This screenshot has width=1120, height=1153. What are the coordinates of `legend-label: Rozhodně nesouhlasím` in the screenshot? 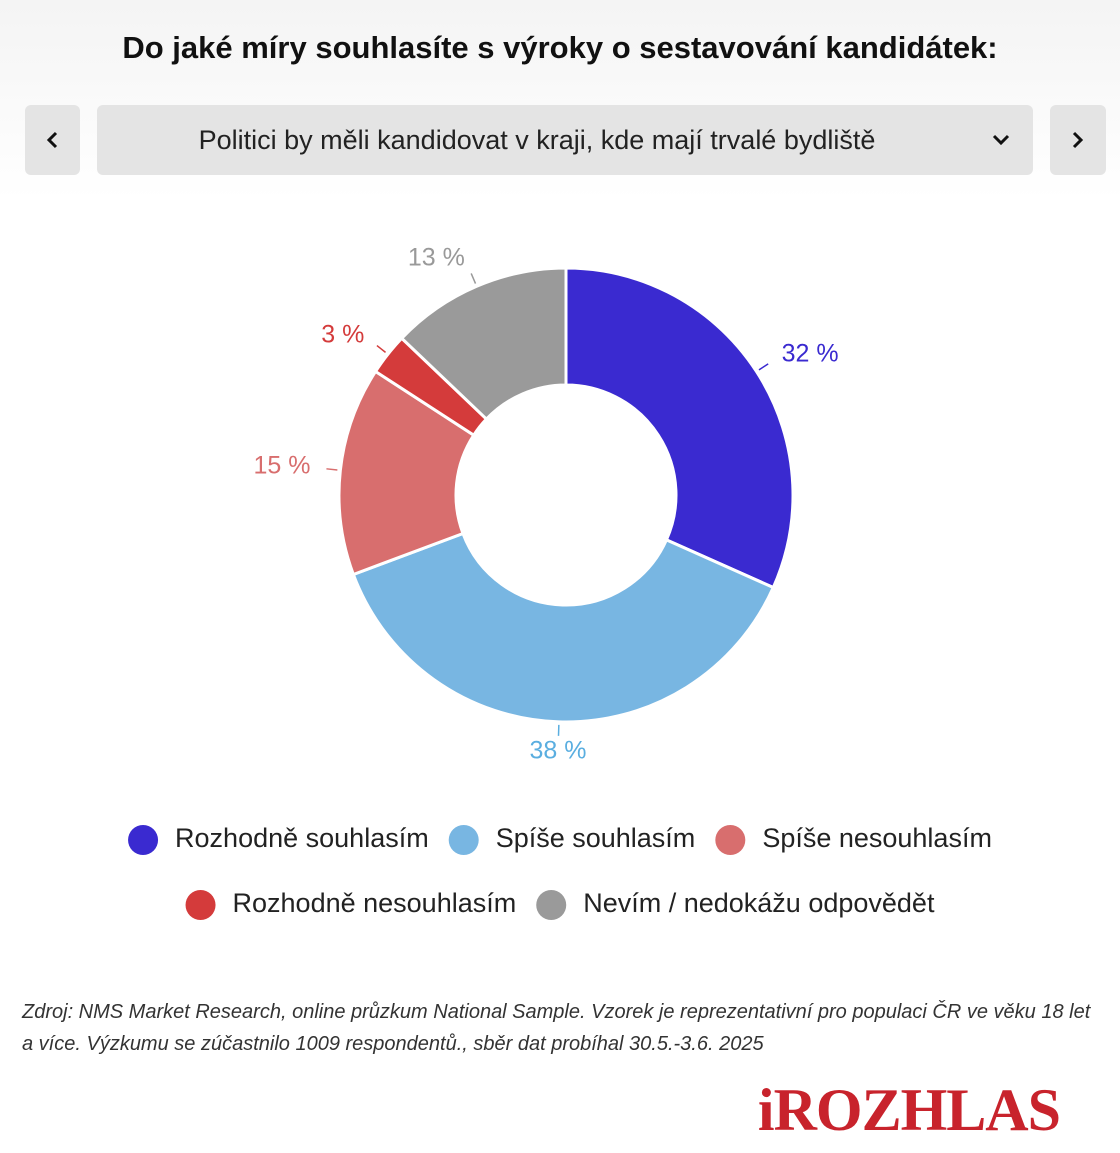 It's located at (375, 903).